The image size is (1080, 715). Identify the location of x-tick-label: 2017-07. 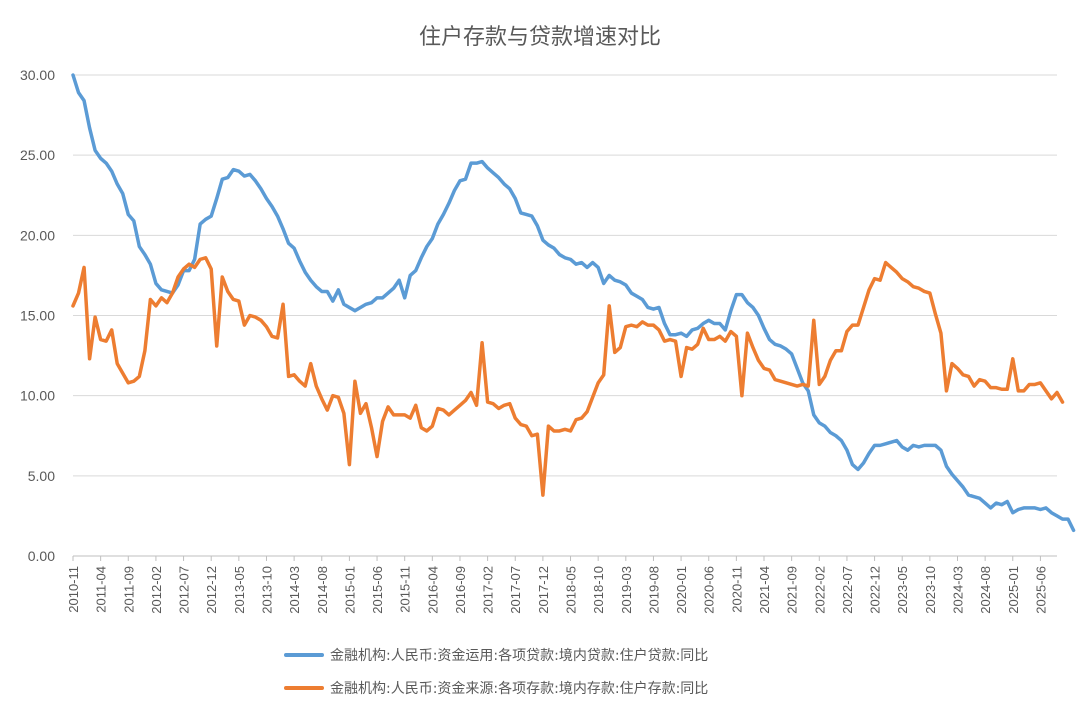
(515, 590).